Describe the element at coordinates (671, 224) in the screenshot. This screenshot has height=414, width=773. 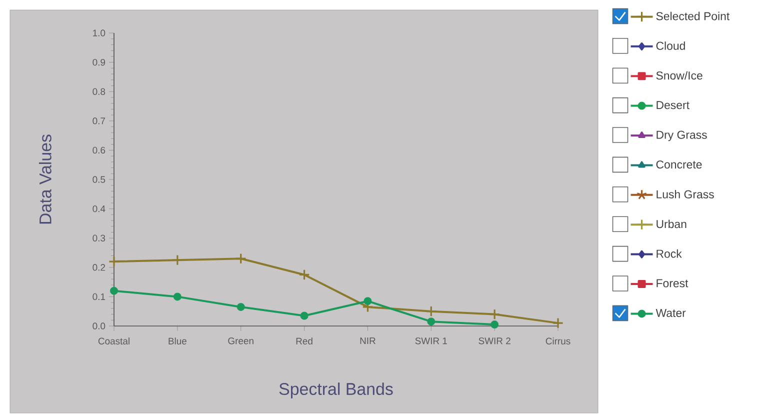
I see `legend-label: Urban` at that location.